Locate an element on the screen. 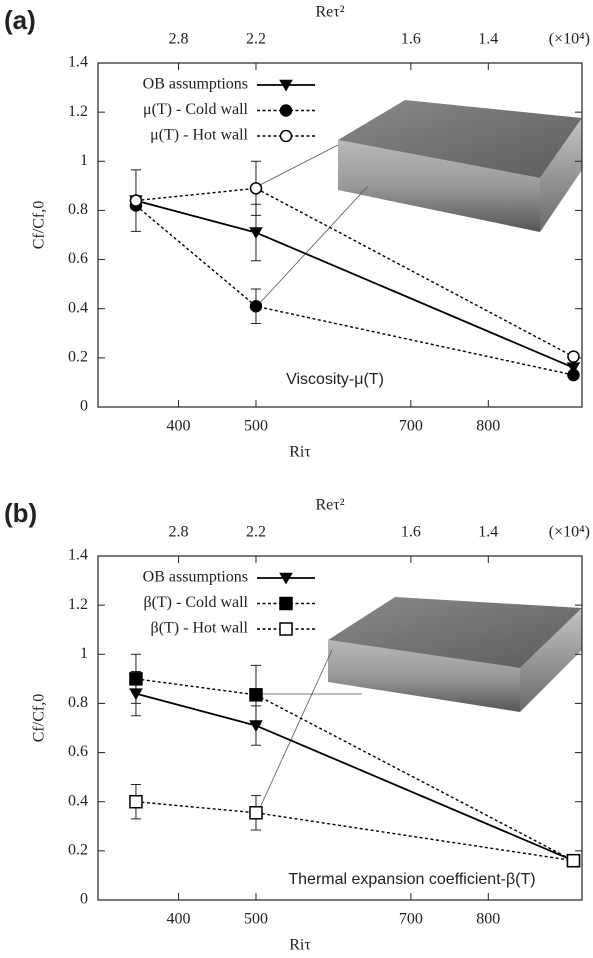 The width and height of the screenshot is (593, 958). inset-b is located at coordinates (419, 705).